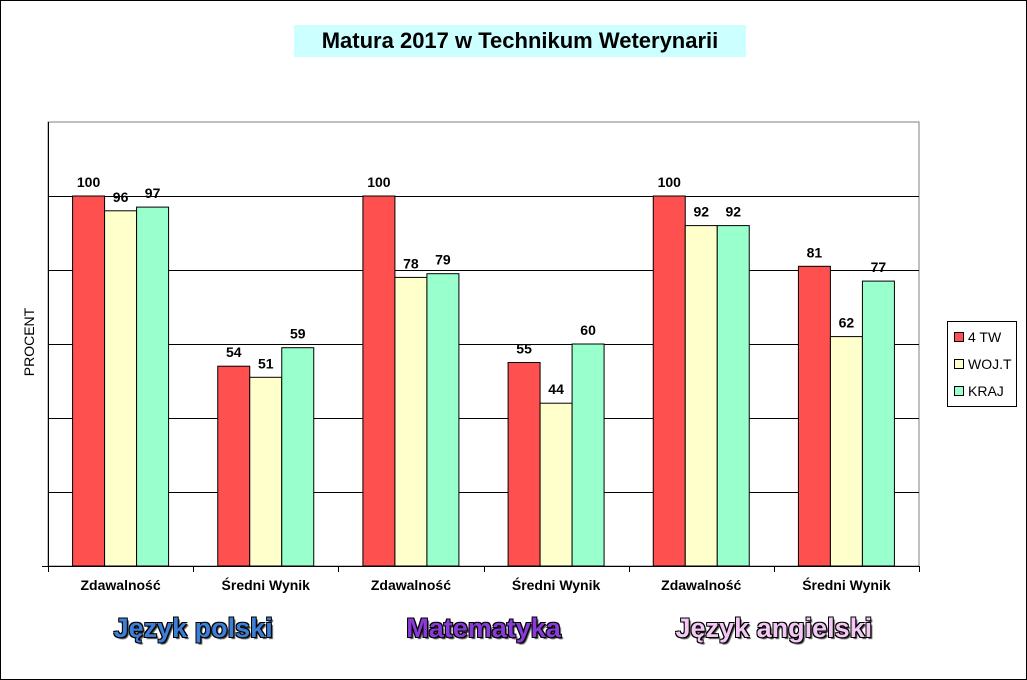 This screenshot has width=1027, height=680. What do you see at coordinates (411, 263) in the screenshot?
I see `data-label: 78` at bounding box center [411, 263].